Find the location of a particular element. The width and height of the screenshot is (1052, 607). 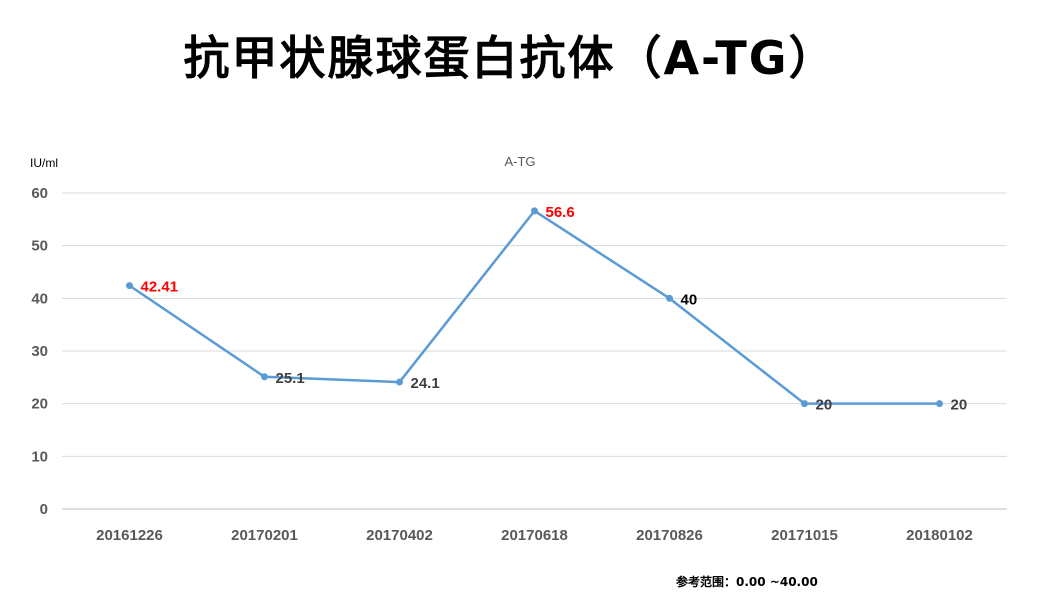

x-tick-label: 20161226 is located at coordinates (129, 535).